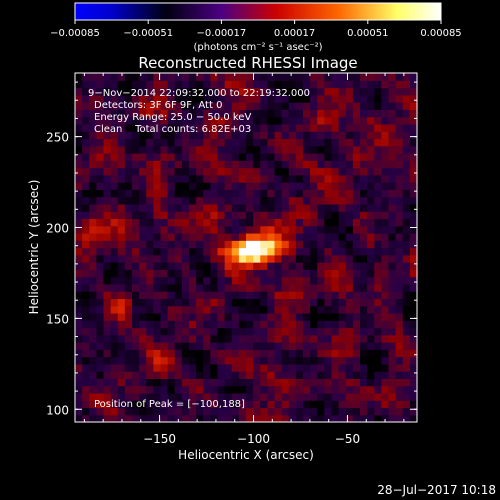 The height and width of the screenshot is (500, 500). Describe the element at coordinates (436, 490) in the screenshot. I see `footer-timestamp: 28−Jul−2017 10:18` at that location.